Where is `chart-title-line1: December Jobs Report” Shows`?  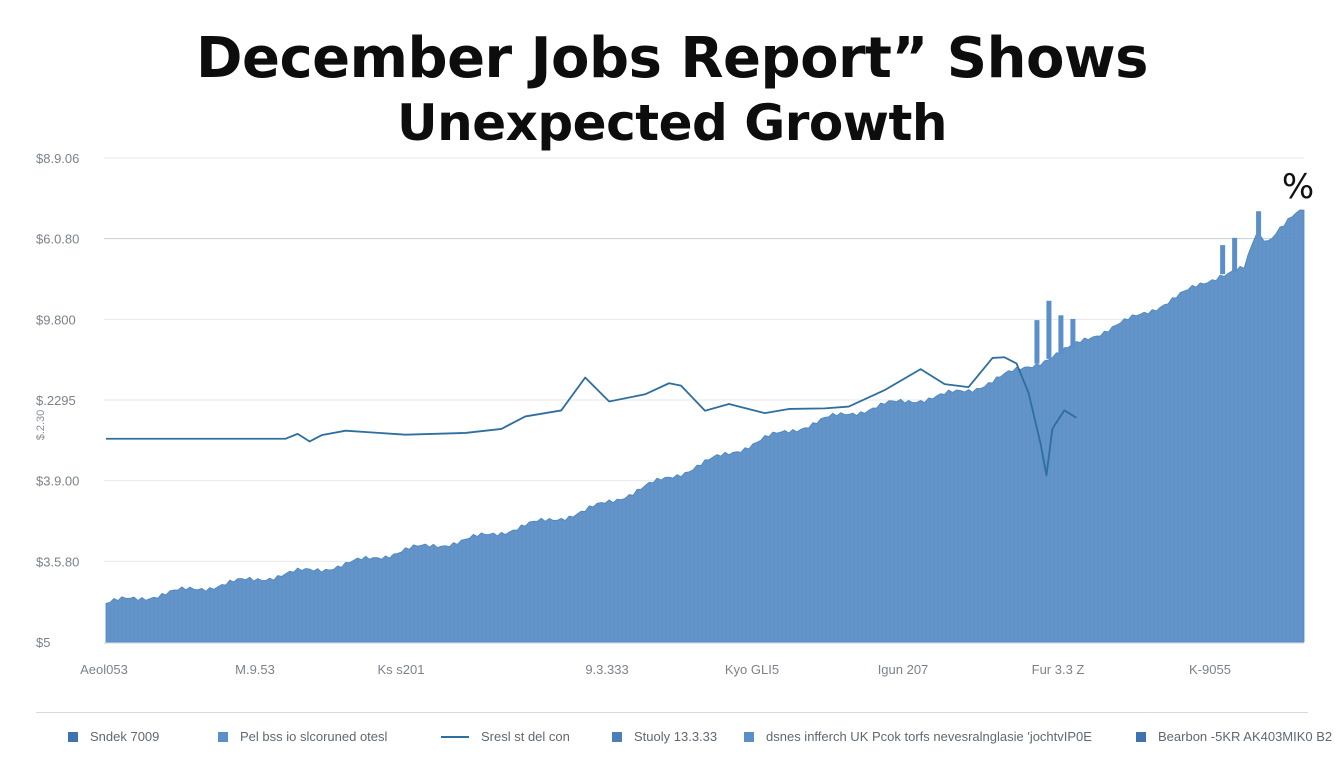
chart-title-line1: December Jobs Report” Shows is located at coordinates (672, 58).